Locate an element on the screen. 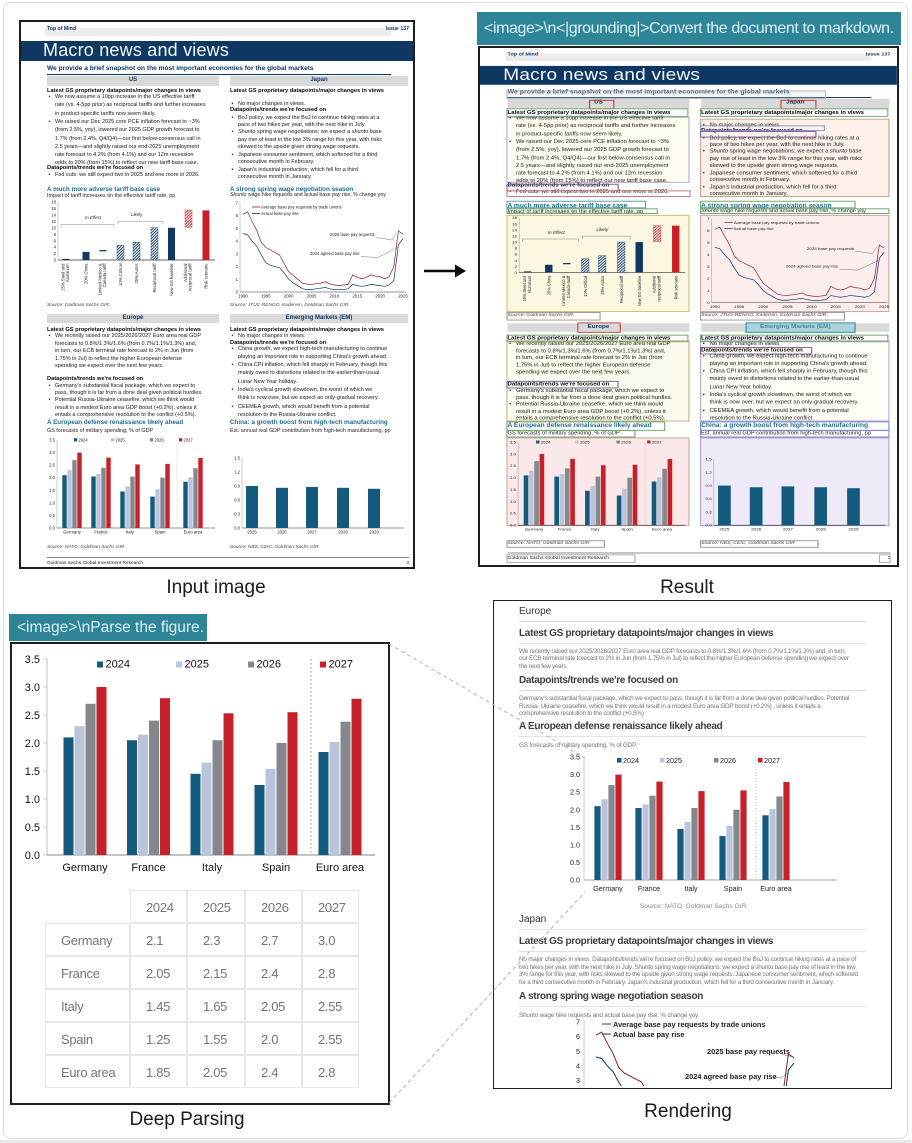 This screenshot has height=1143, width=912. svg-text: Reciprocal tariff is located at coordinates (621, 289).